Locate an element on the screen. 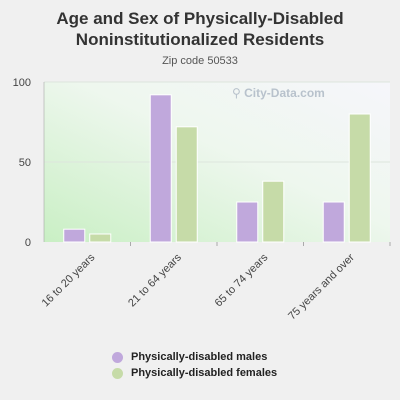 This screenshot has width=400, height=400. x-tick-label: 75 years and over is located at coordinates (321, 286).